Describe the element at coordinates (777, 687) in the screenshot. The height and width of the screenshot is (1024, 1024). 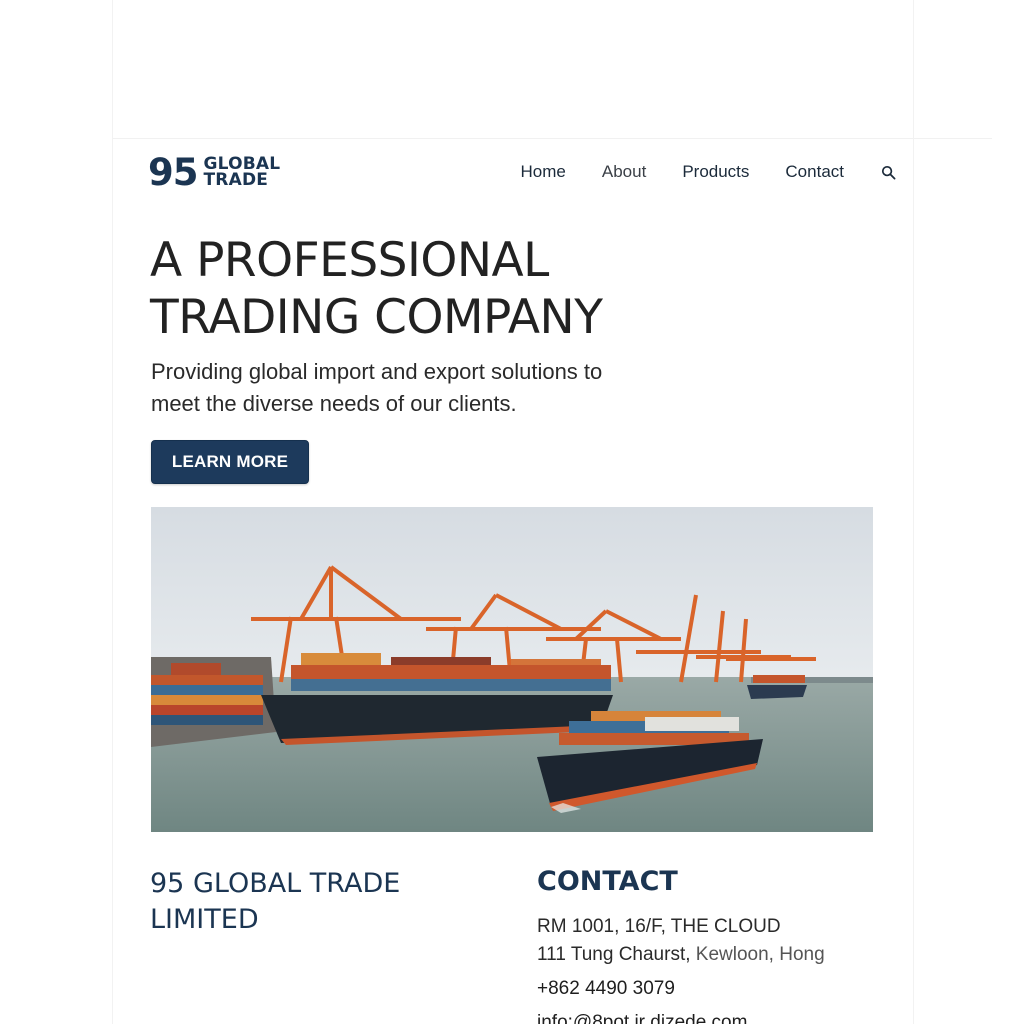
I see `cargo-ship-distant` at that location.